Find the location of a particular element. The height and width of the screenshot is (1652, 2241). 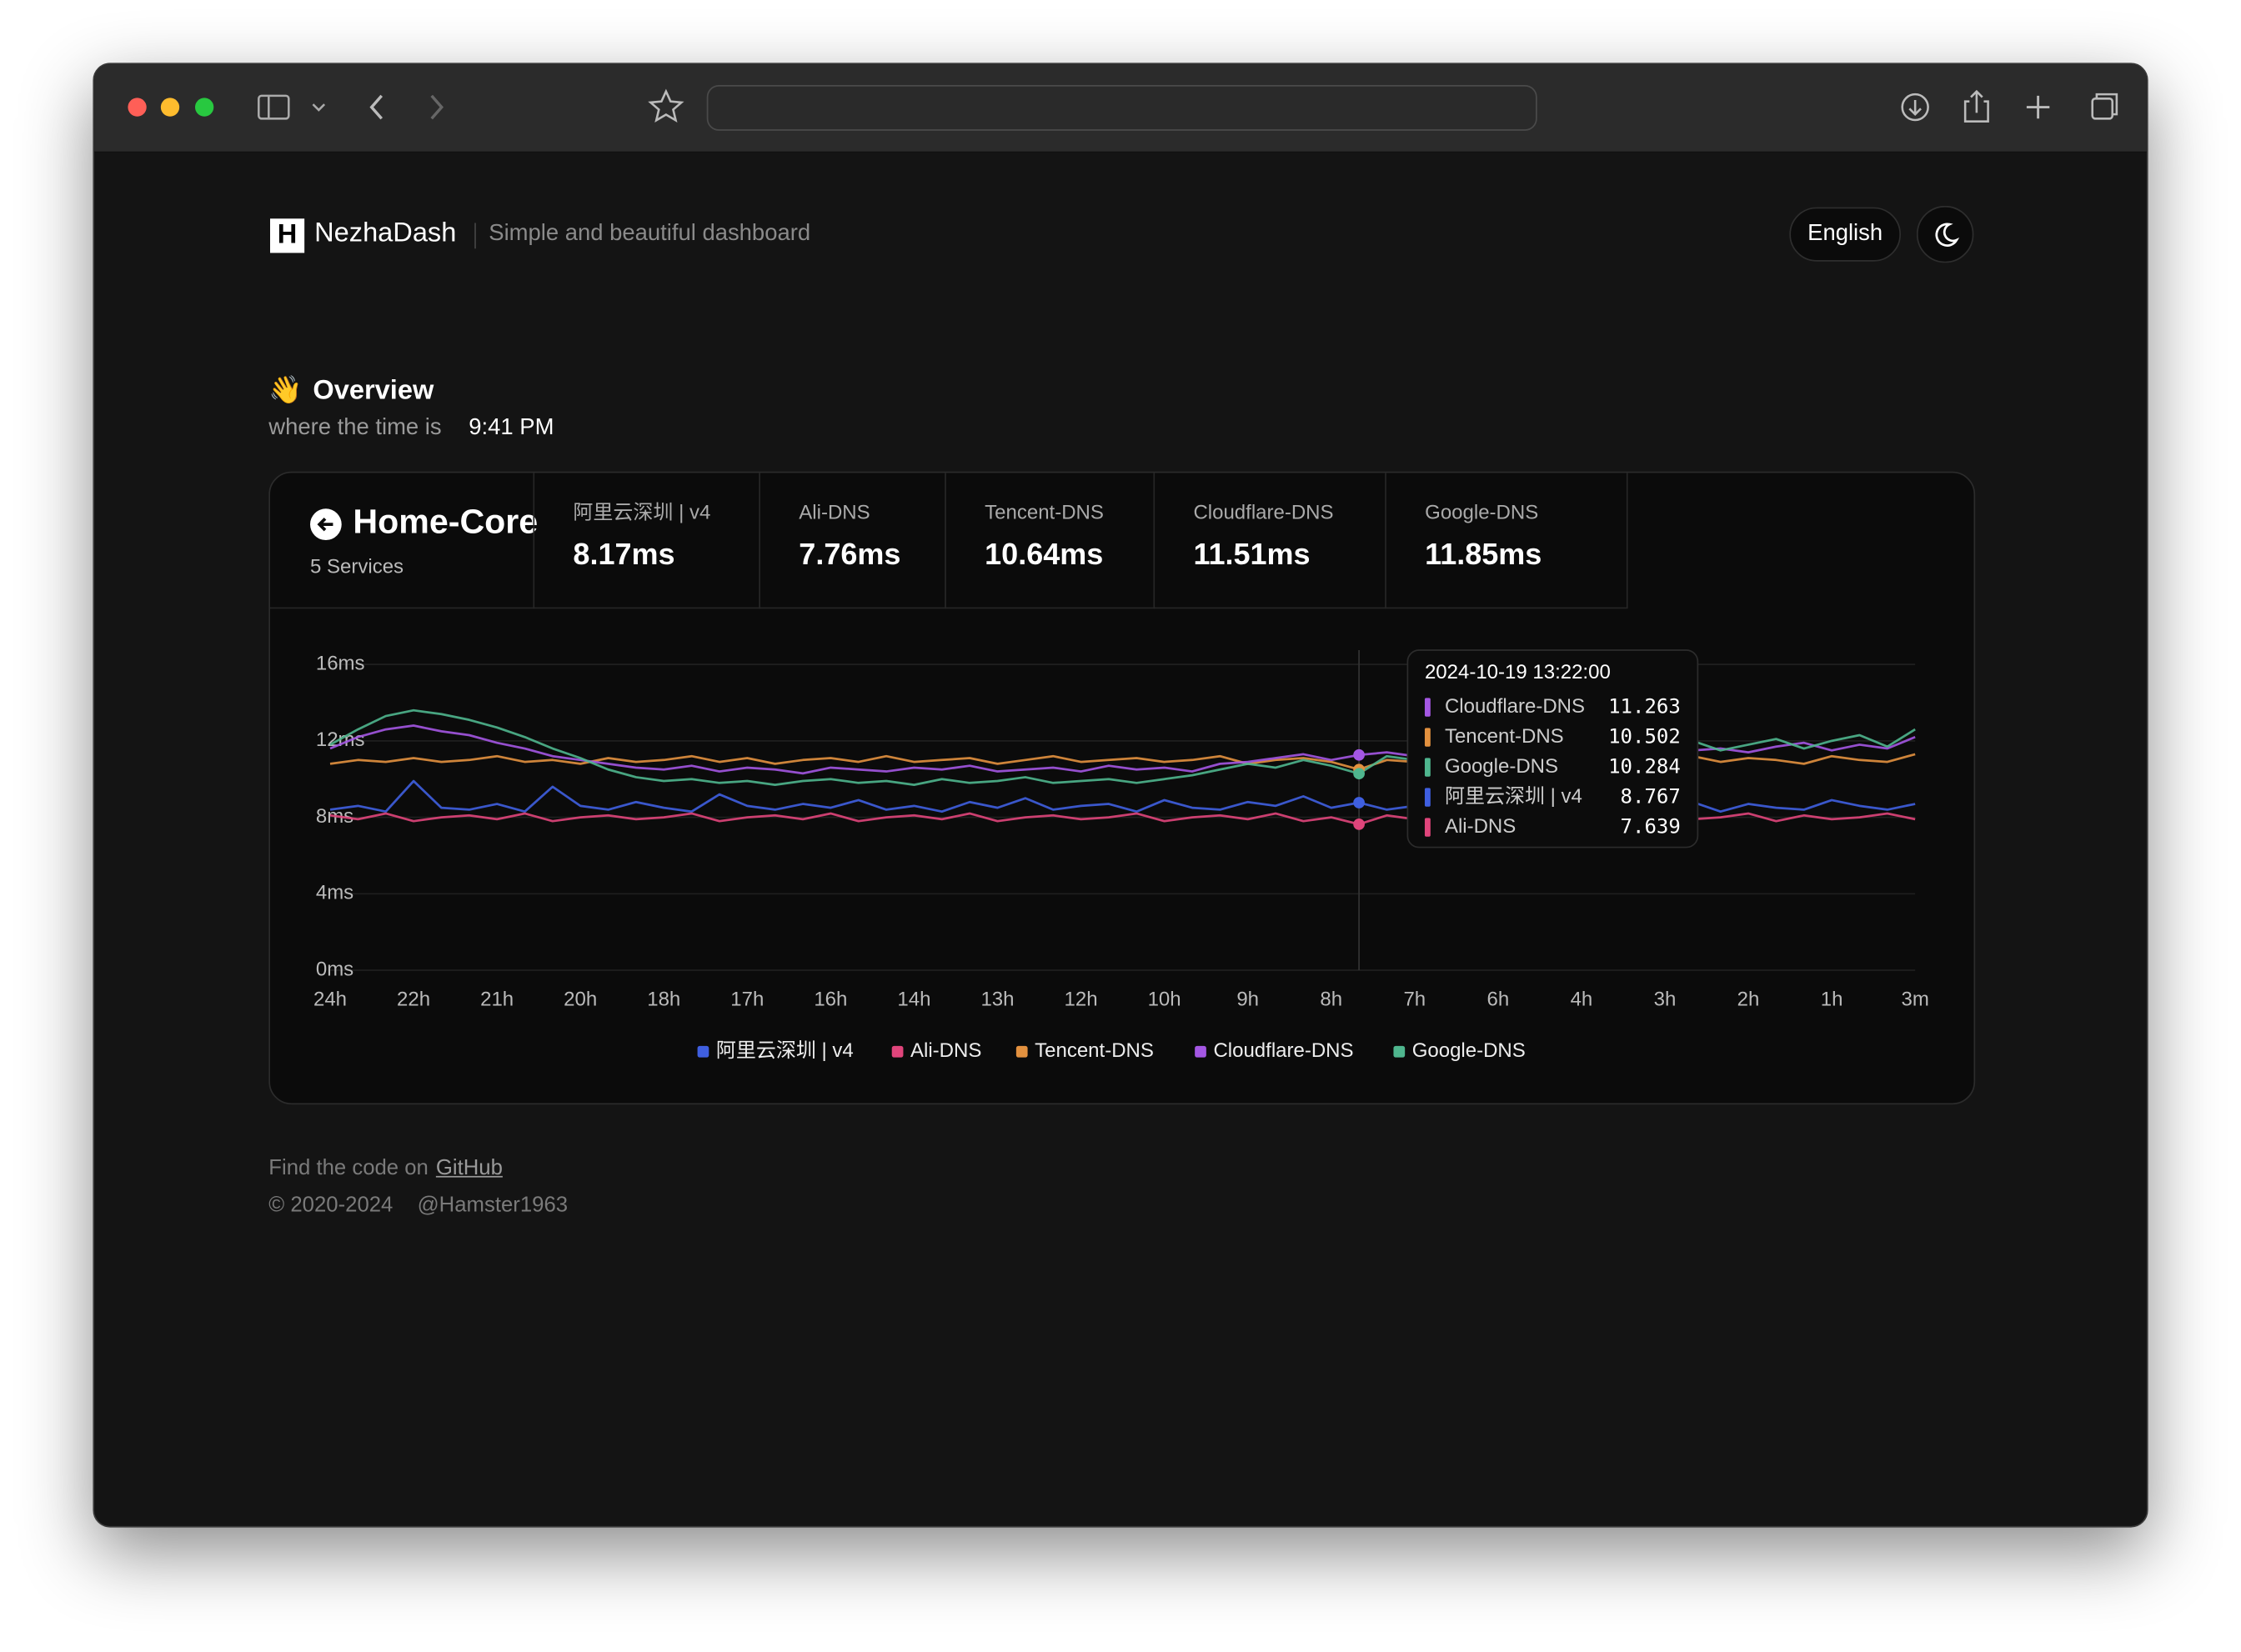

toolbar-icons is located at coordinates (1123, 108).